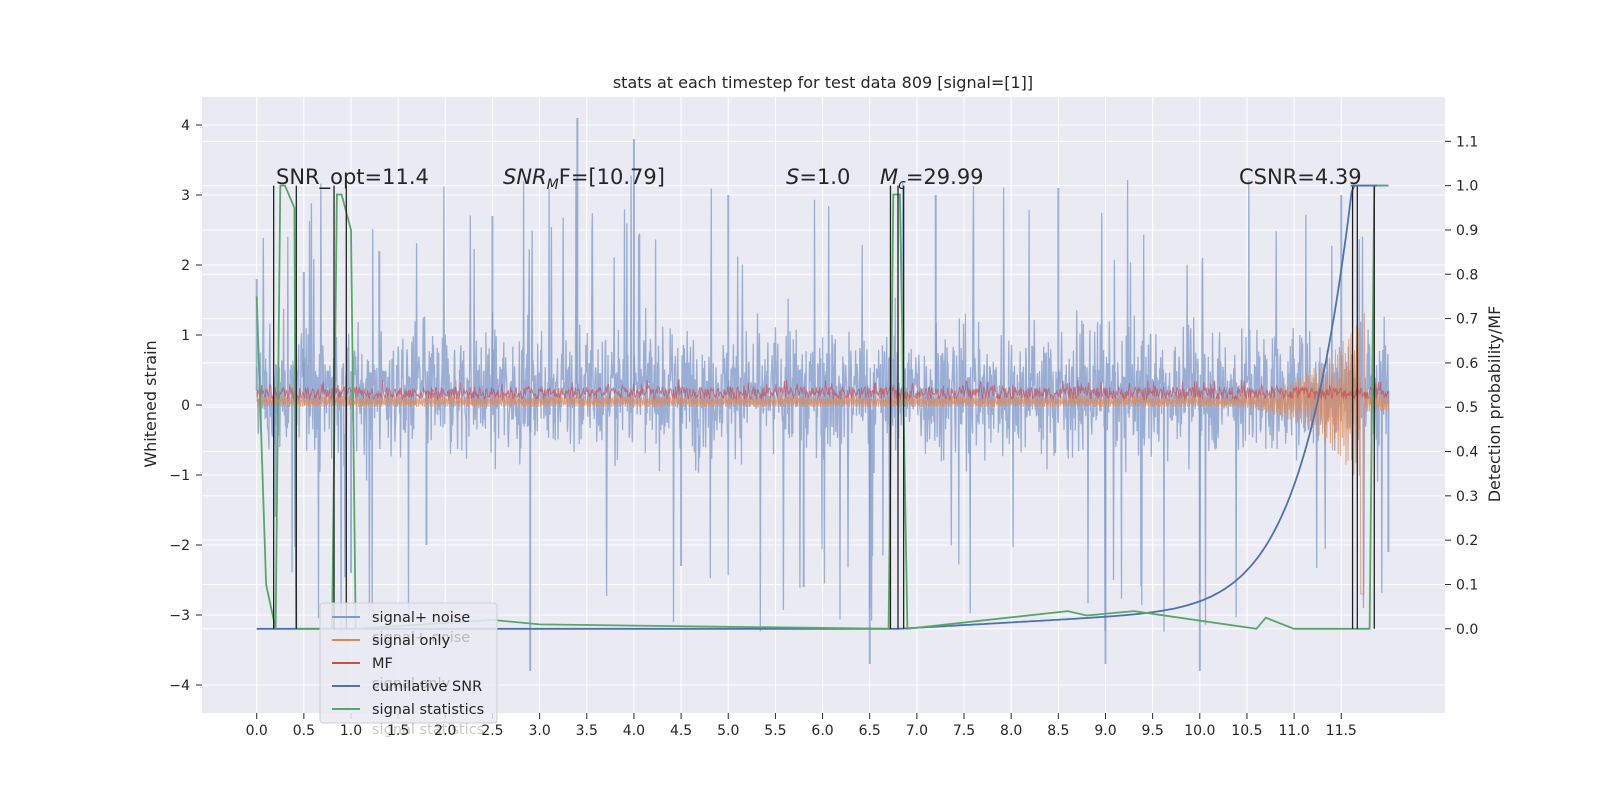 The height and width of the screenshot is (800, 1600). Describe the element at coordinates (1199, 731) in the screenshot. I see `x-tick-label: 10.0` at that location.